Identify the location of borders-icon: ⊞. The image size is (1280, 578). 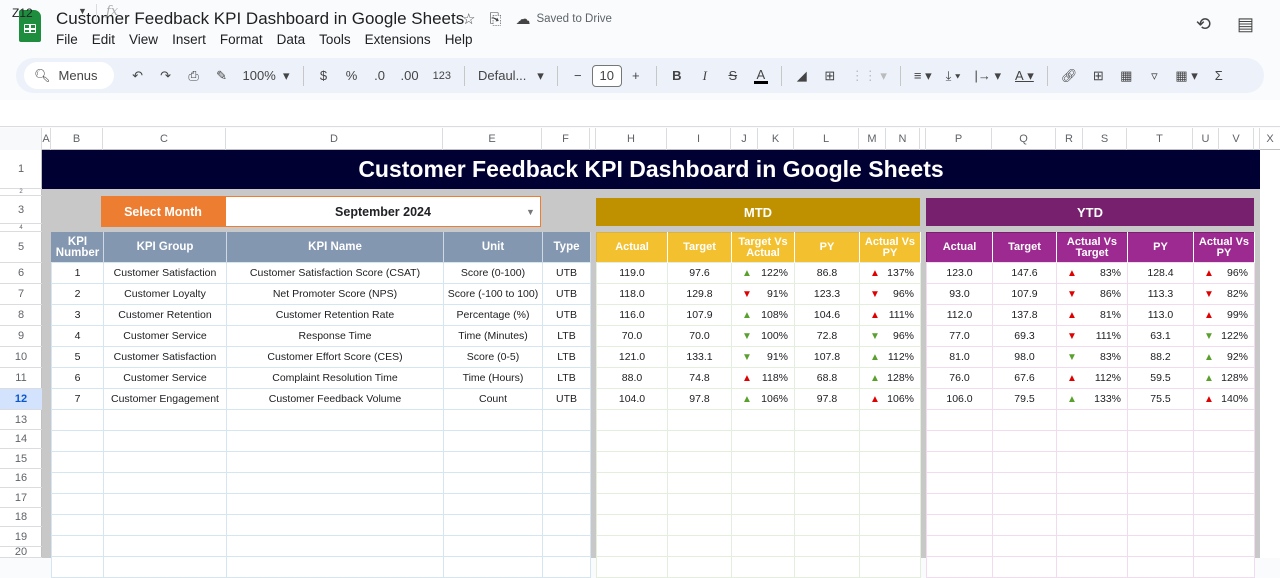
(830, 75).